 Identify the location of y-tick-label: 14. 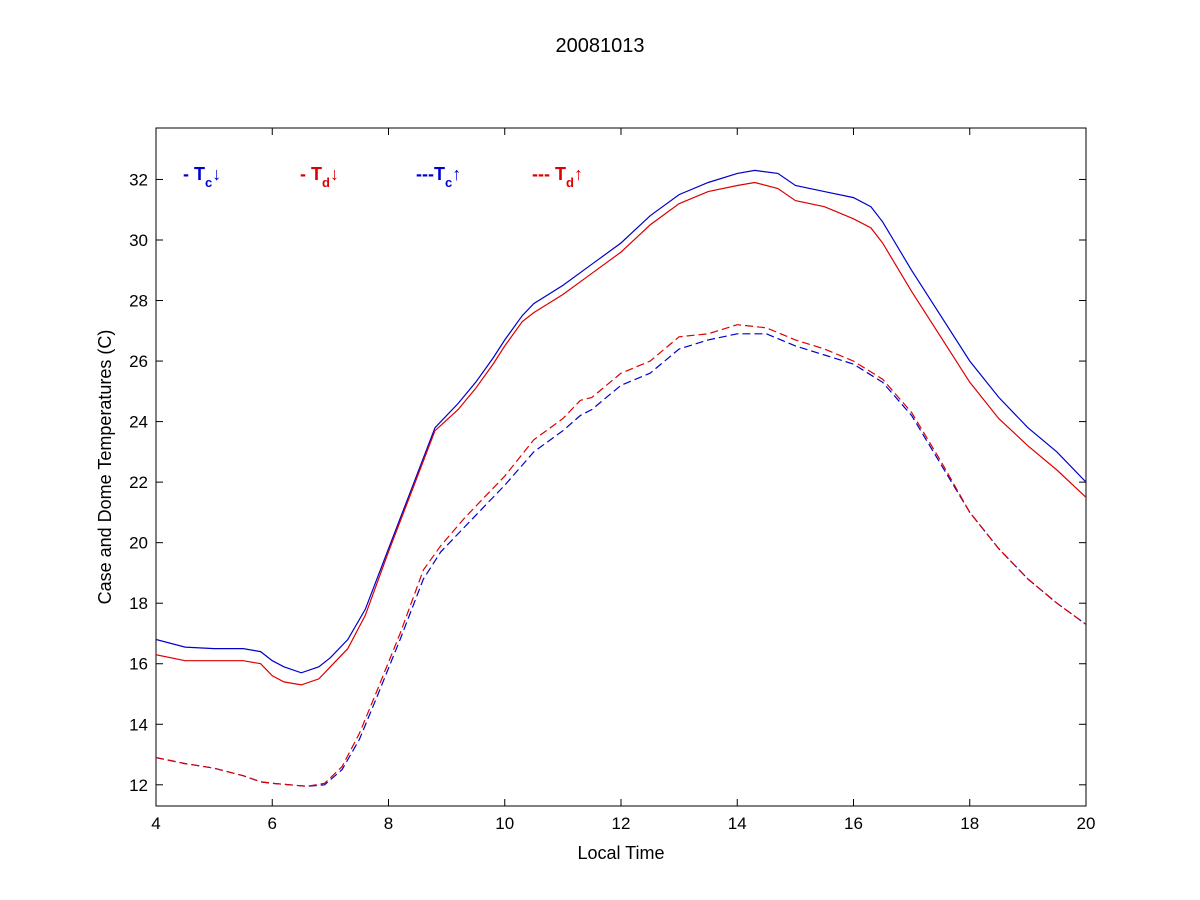
(138, 724).